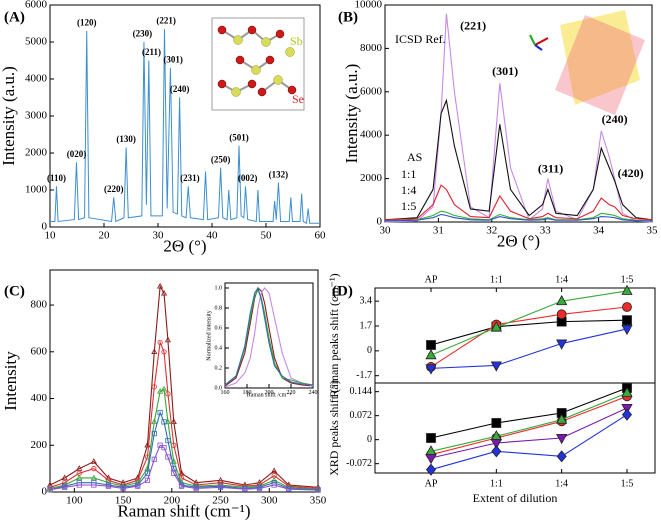  I want to click on y-tick-label: 0.6, so click(219, 328).